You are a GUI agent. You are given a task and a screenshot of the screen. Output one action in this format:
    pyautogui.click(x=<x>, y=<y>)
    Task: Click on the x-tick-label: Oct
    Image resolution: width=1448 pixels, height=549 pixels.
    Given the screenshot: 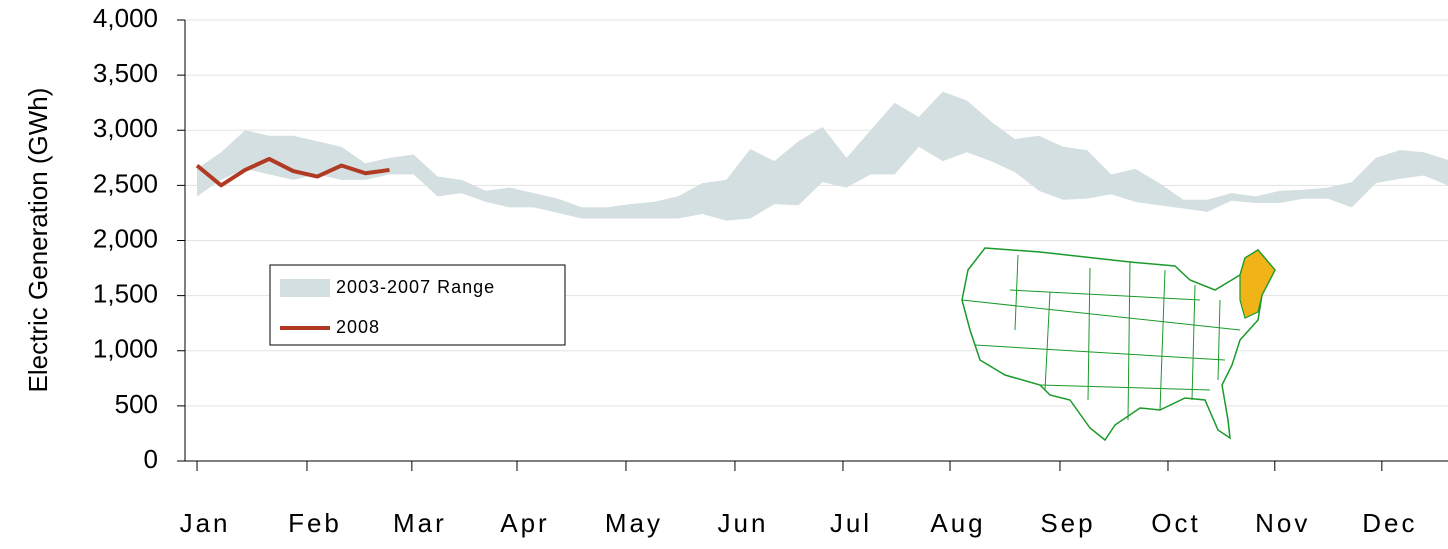 What is the action you would take?
    pyautogui.click(x=1175, y=523)
    